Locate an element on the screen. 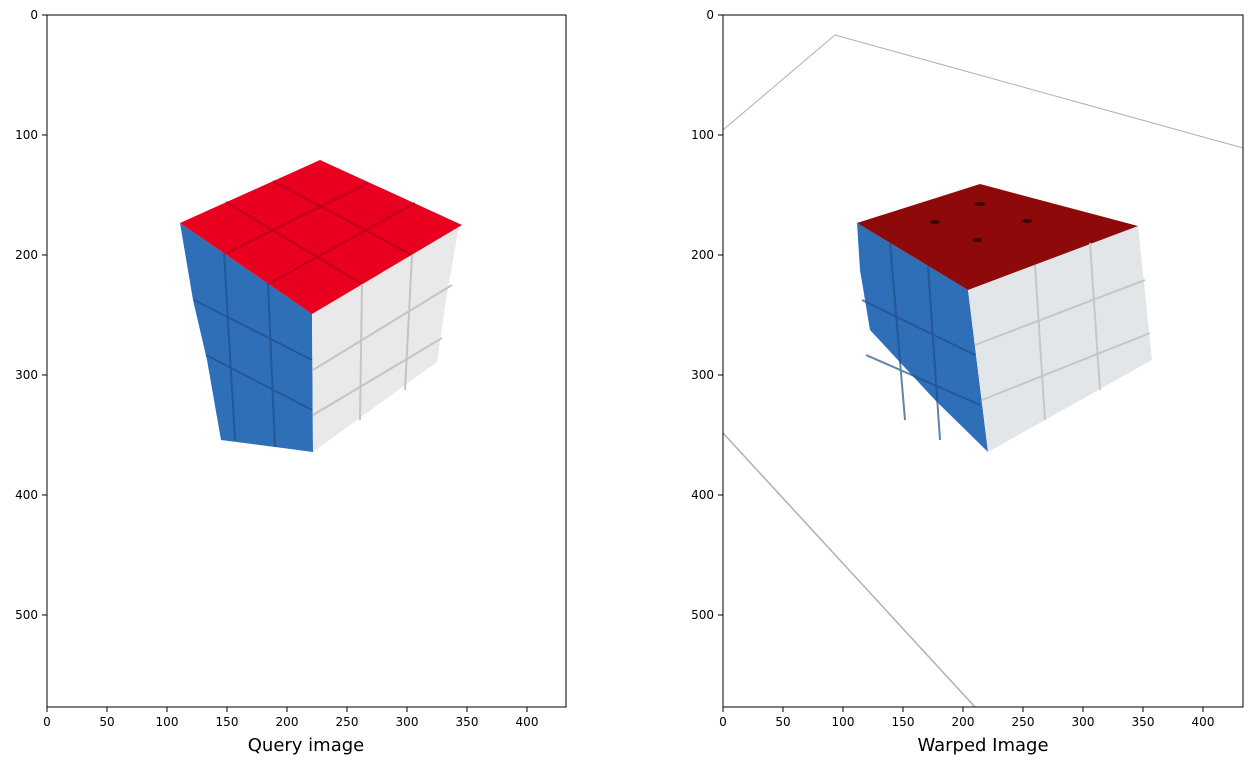 The image size is (1252, 770). query-x-axis: 0 50 100 150 200 250 300 350 400 is located at coordinates (290, 718).